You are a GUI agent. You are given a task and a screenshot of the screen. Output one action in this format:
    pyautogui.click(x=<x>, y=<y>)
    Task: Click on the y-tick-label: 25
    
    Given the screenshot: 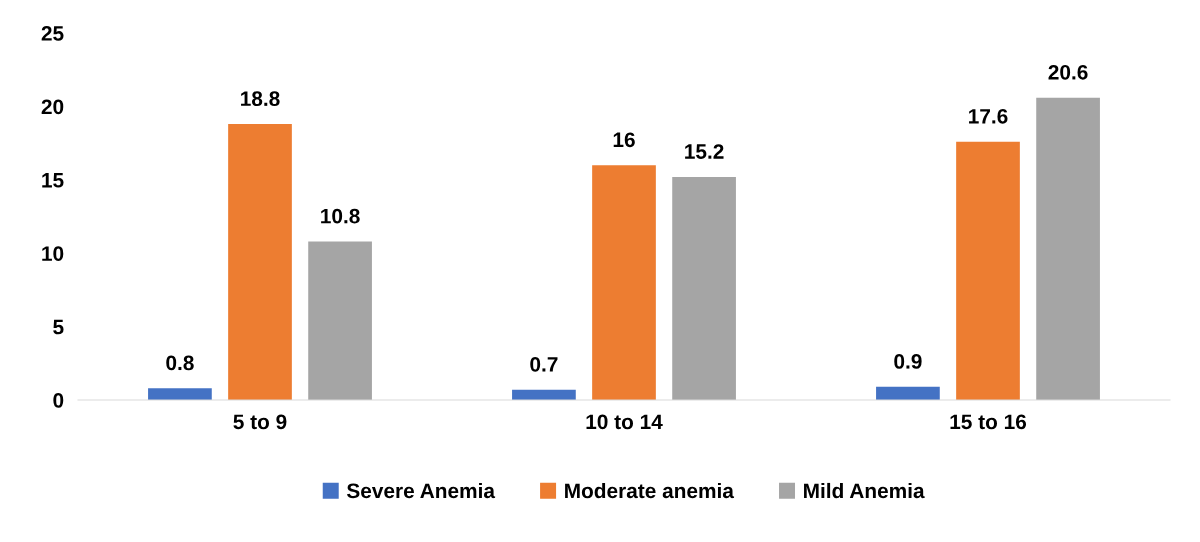 What is the action you would take?
    pyautogui.click(x=52, y=33)
    